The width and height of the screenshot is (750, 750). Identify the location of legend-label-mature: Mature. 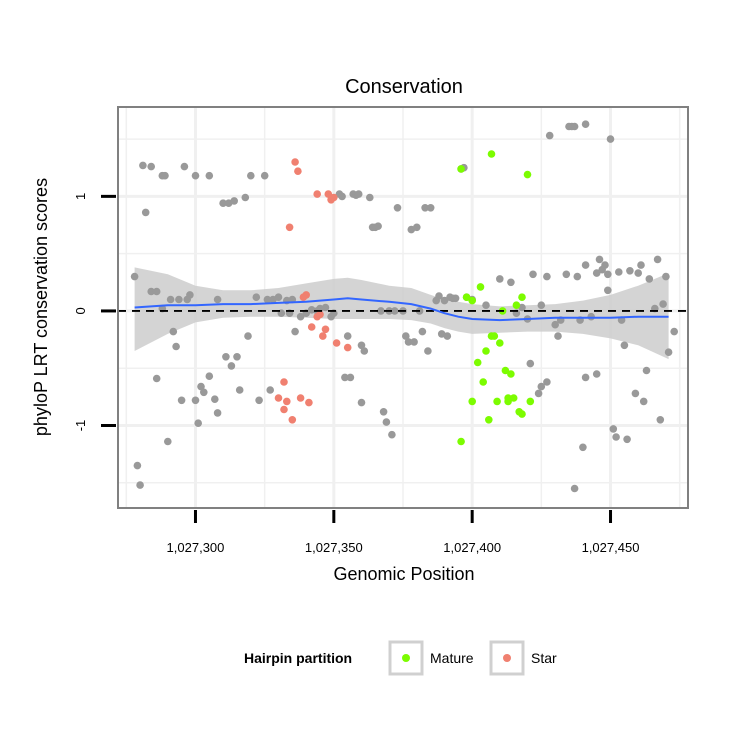
(452, 658).